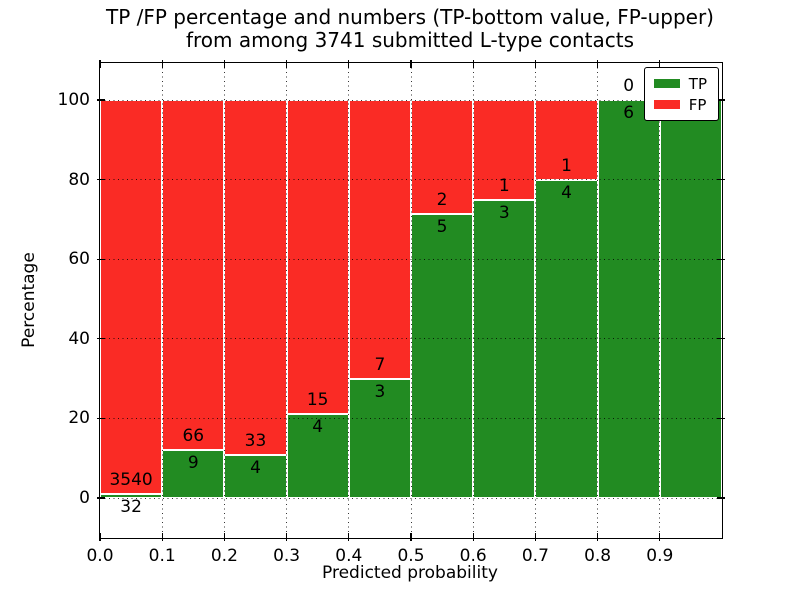 This screenshot has width=800, height=600. What do you see at coordinates (660, 556) in the screenshot?
I see `x-tick-label: 0.9` at bounding box center [660, 556].